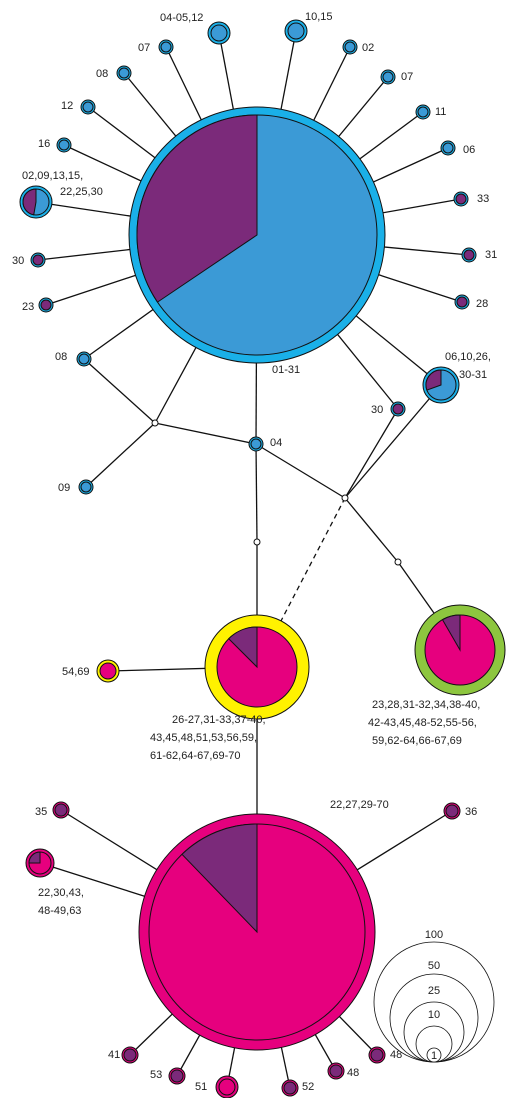 This screenshot has width=529, height=1098. What do you see at coordinates (468, 357) in the screenshot?
I see `node-label: 06,10,26,` at bounding box center [468, 357].